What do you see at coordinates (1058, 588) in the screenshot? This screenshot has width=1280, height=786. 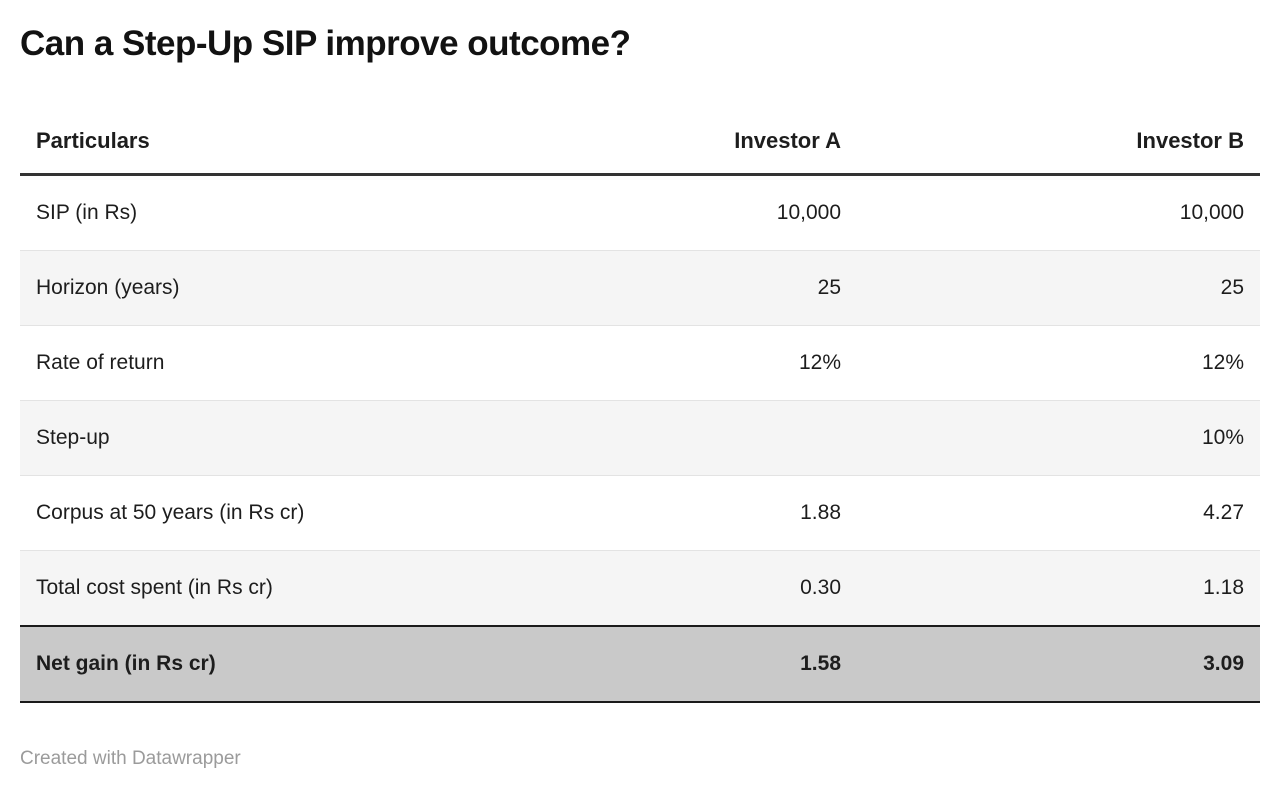 I see `cell-investor-b: 1.18` at bounding box center [1058, 588].